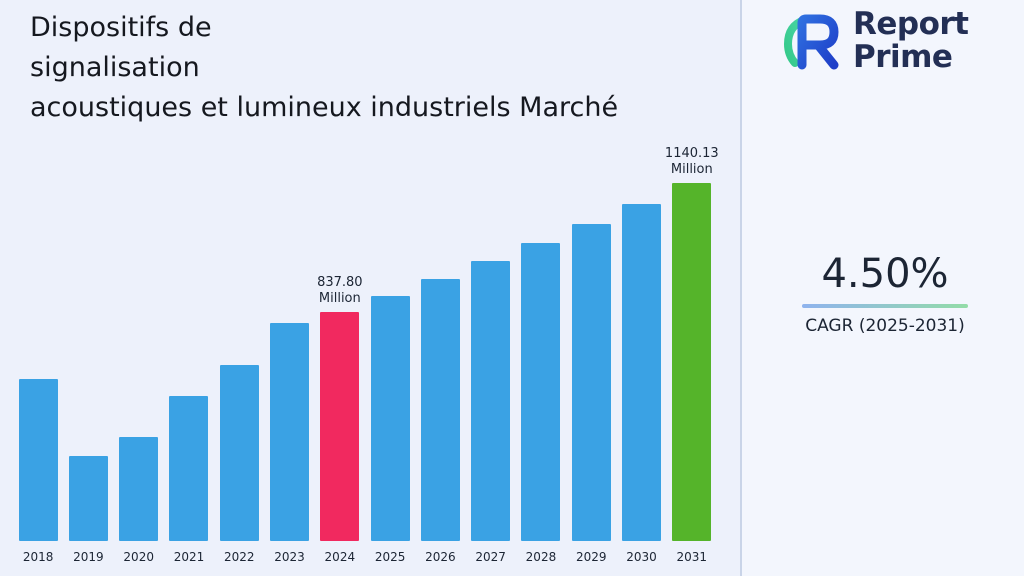 This screenshot has width=1024, height=576. Describe the element at coordinates (741, 288) in the screenshot. I see `vertical-divider` at that location.